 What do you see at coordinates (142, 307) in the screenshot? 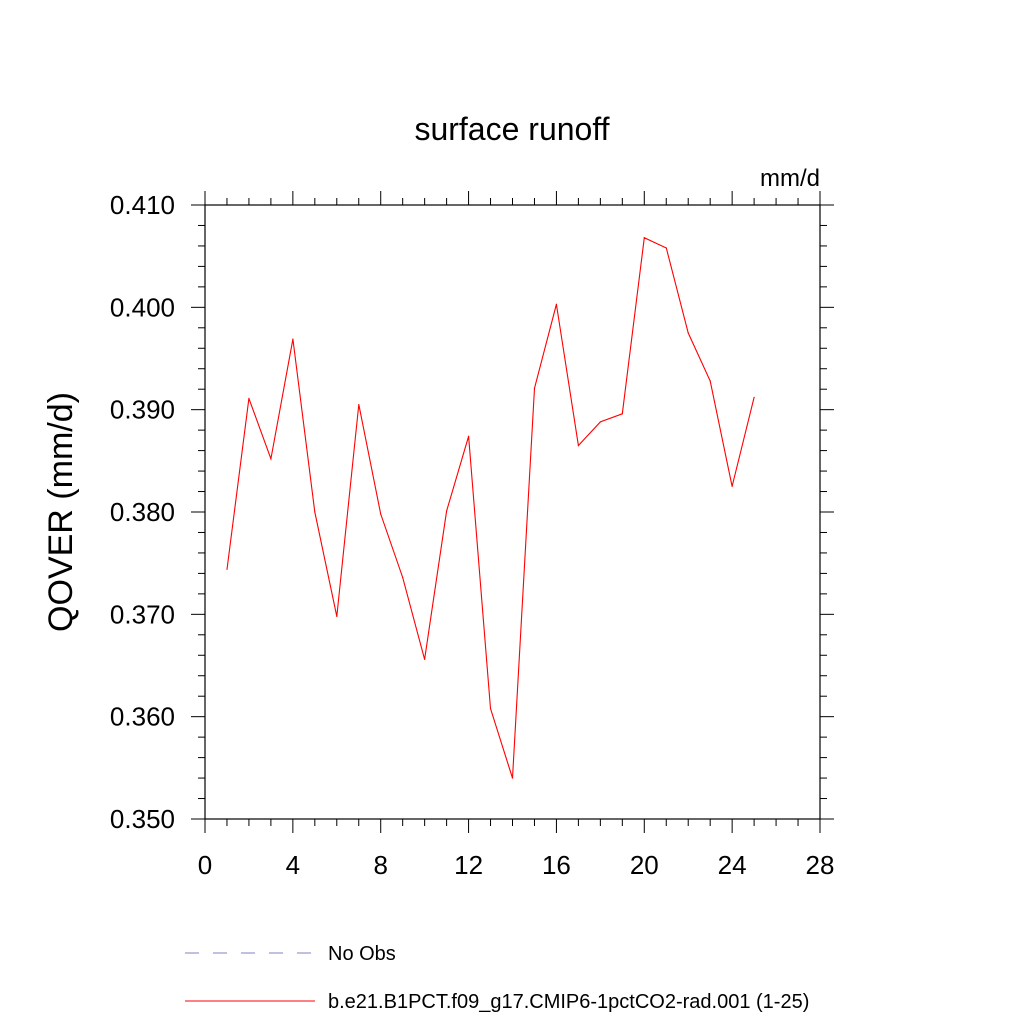
I see `y-tick-label: 0.400` at bounding box center [142, 307].